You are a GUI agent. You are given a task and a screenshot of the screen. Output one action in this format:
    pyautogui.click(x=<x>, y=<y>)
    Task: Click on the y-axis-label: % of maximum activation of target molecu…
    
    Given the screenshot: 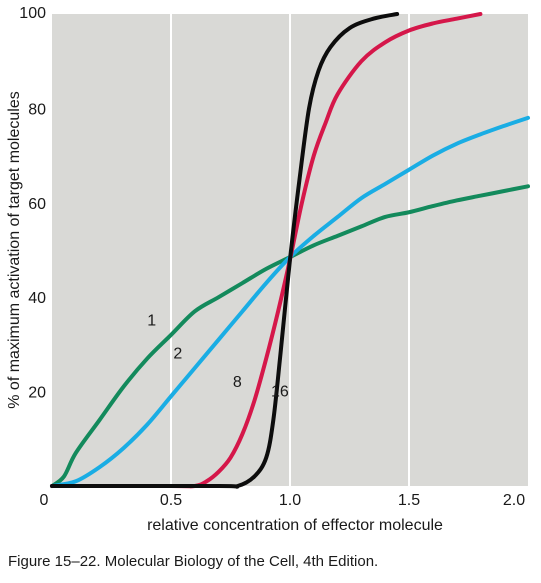 What is the action you would take?
    pyautogui.click(x=14, y=249)
    